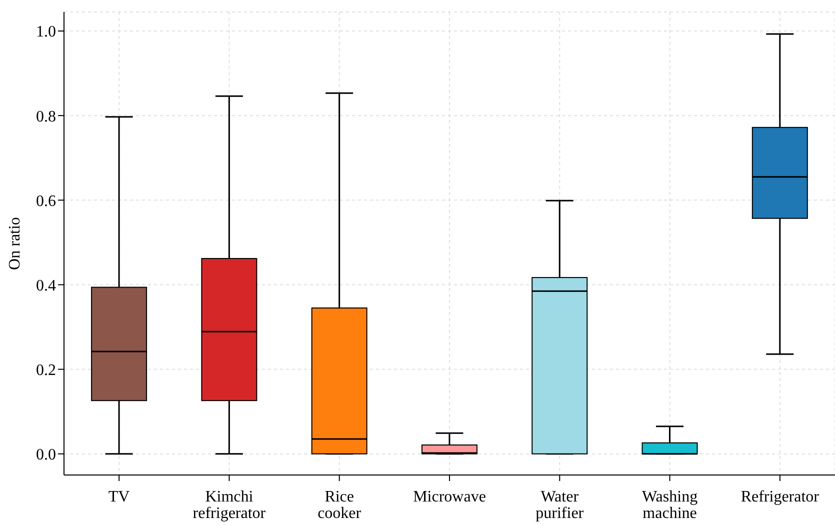  What do you see at coordinates (15, 243) in the screenshot?
I see `y-axis-title: On ratio` at bounding box center [15, 243].